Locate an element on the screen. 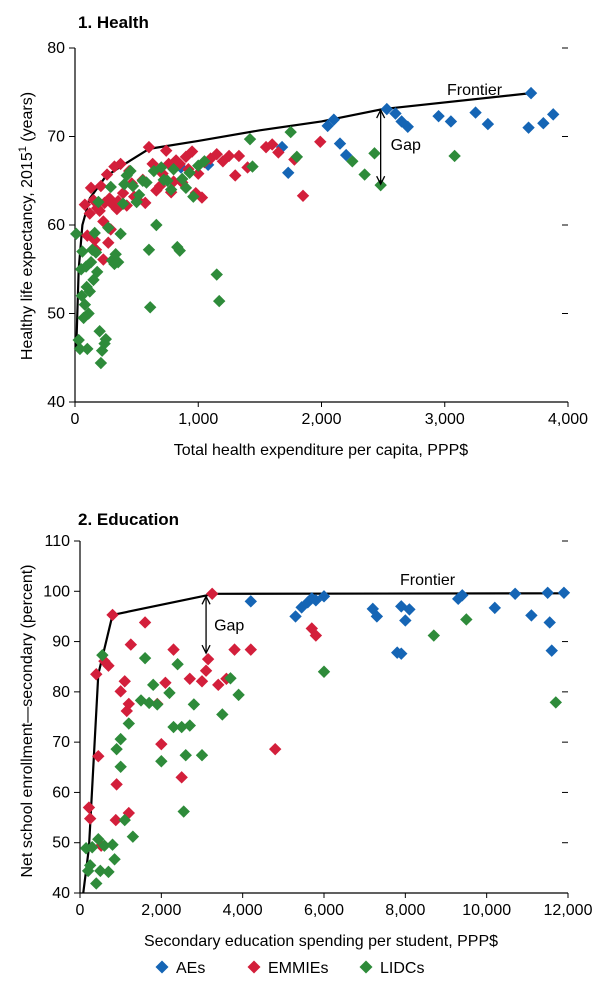 The height and width of the screenshot is (983, 592). education-x-tick-label: 8,000 is located at coordinates (405, 910).